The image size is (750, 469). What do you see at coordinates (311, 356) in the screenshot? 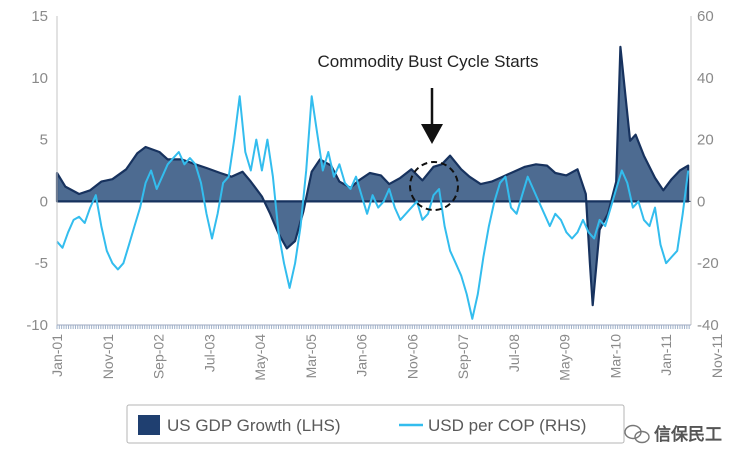
I see `x-tick-label: Mar-05` at bounding box center [311, 356].